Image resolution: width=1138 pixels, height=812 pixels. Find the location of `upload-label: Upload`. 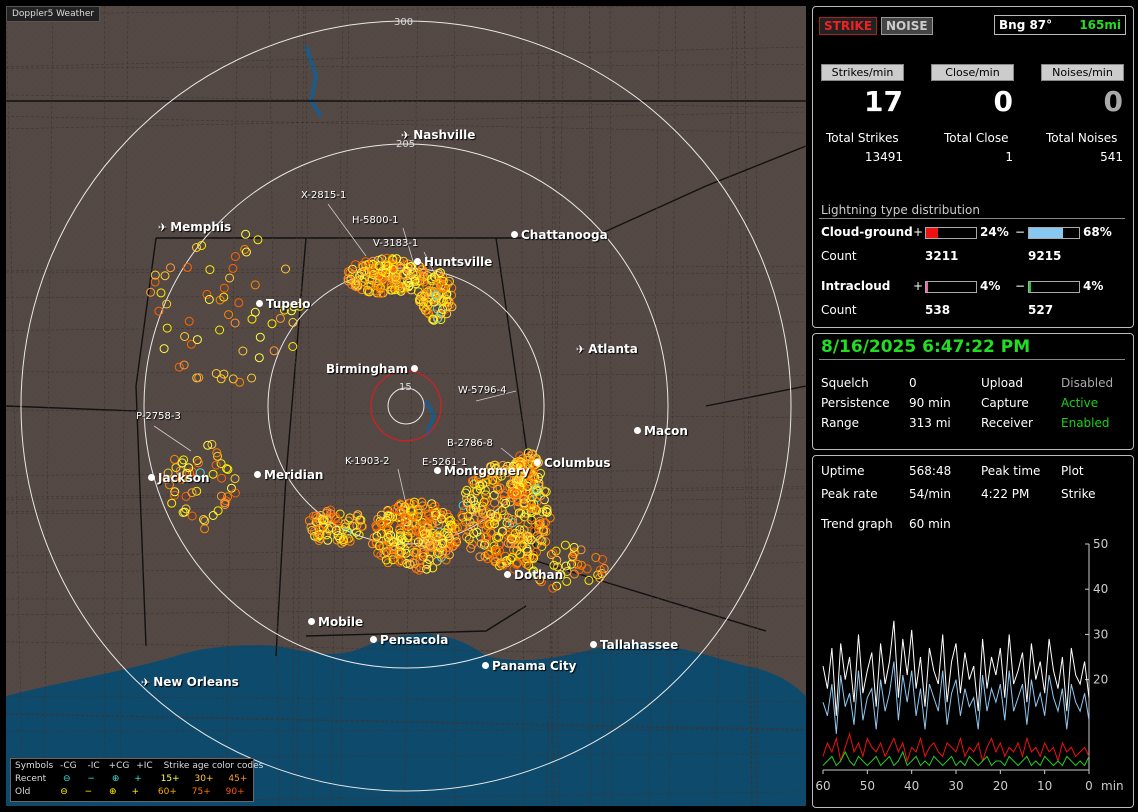

upload-label: Upload is located at coordinates (1002, 383).